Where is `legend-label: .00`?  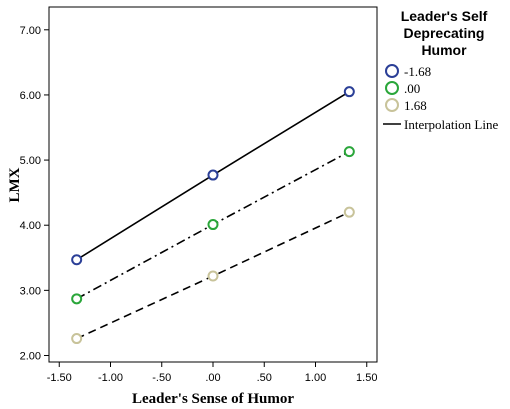 legend-label: .00 is located at coordinates (412, 88).